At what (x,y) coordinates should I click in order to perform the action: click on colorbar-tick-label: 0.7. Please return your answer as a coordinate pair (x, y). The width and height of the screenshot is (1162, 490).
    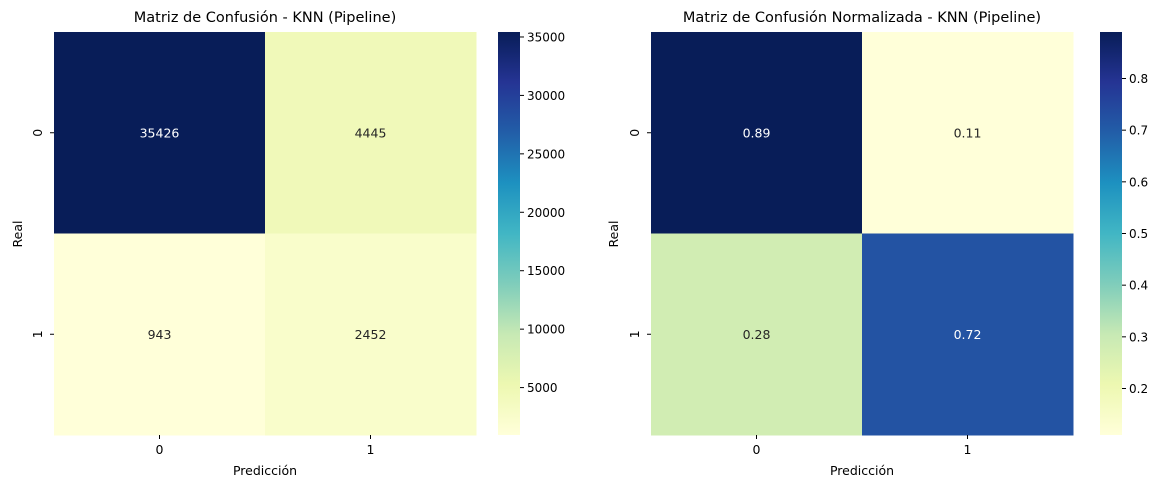
    Looking at the image, I should click on (1138, 131).